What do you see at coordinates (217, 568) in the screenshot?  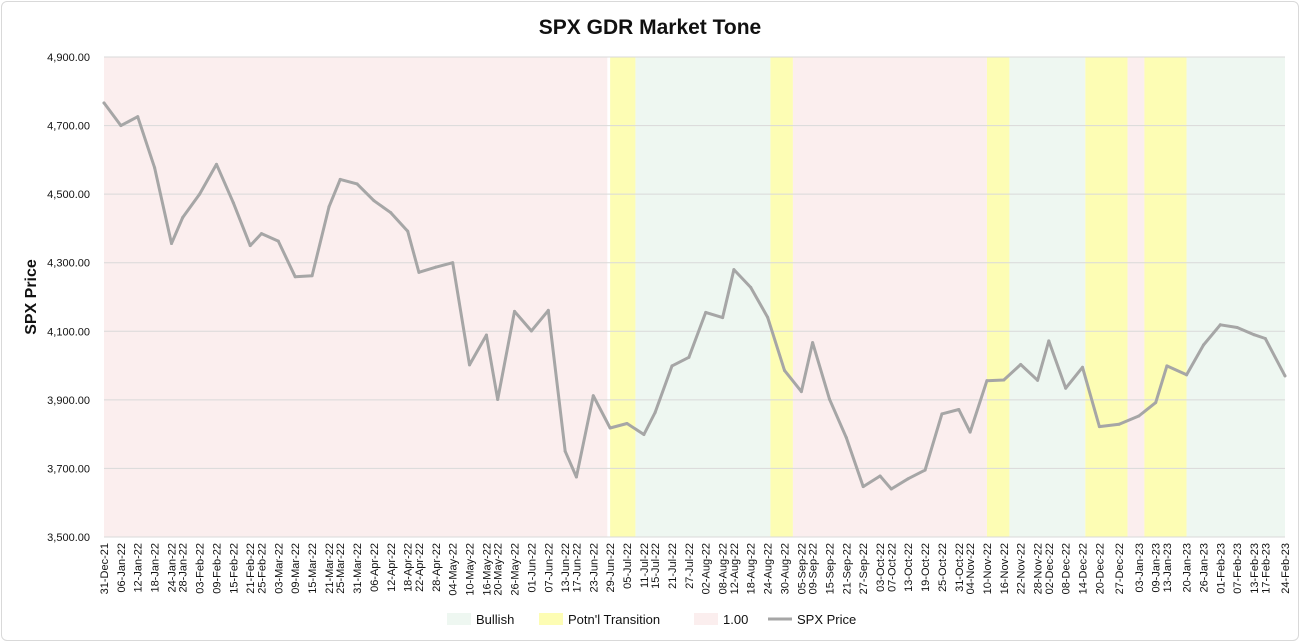 I see `x-tick-label: 09-Feb-22` at bounding box center [217, 568].